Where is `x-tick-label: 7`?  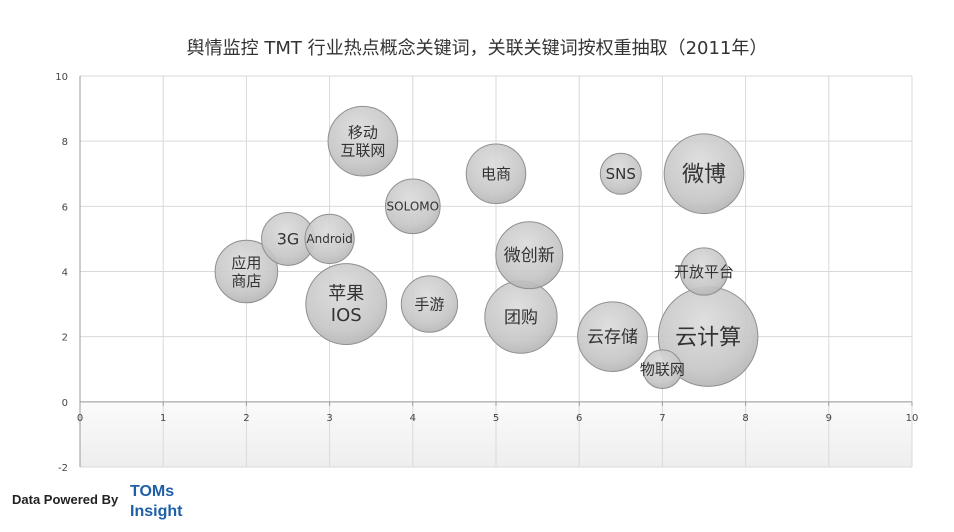 x-tick-label: 7 is located at coordinates (662, 418).